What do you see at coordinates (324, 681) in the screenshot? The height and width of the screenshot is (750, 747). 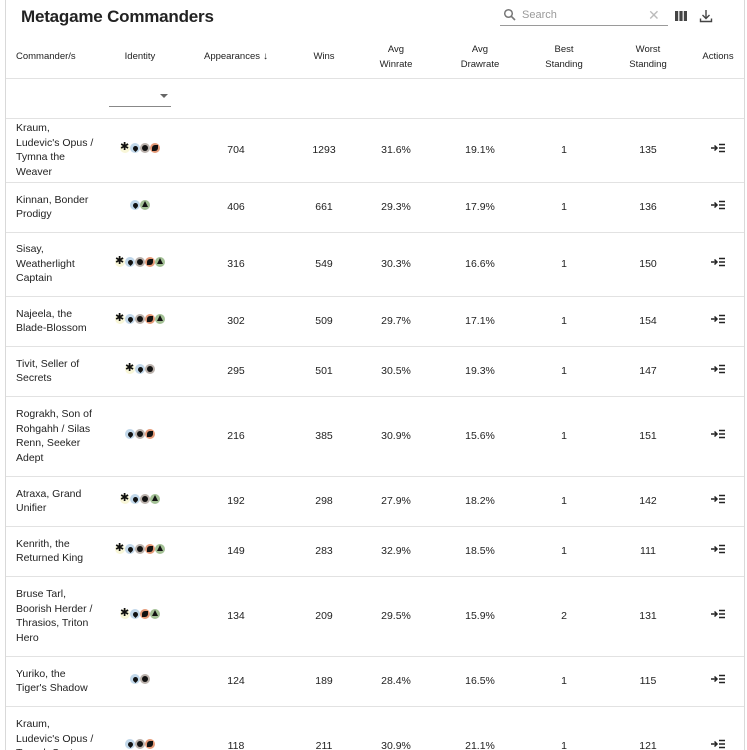 I see `wins-cell: 189` at bounding box center [324, 681].